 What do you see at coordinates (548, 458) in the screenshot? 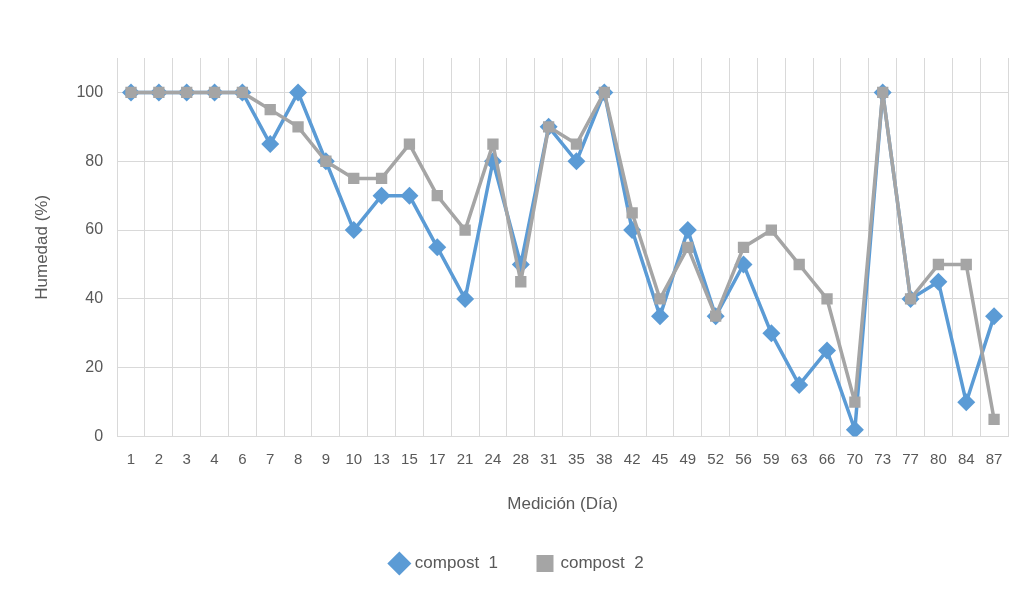
I see `x-tick-label: 31` at bounding box center [548, 458].